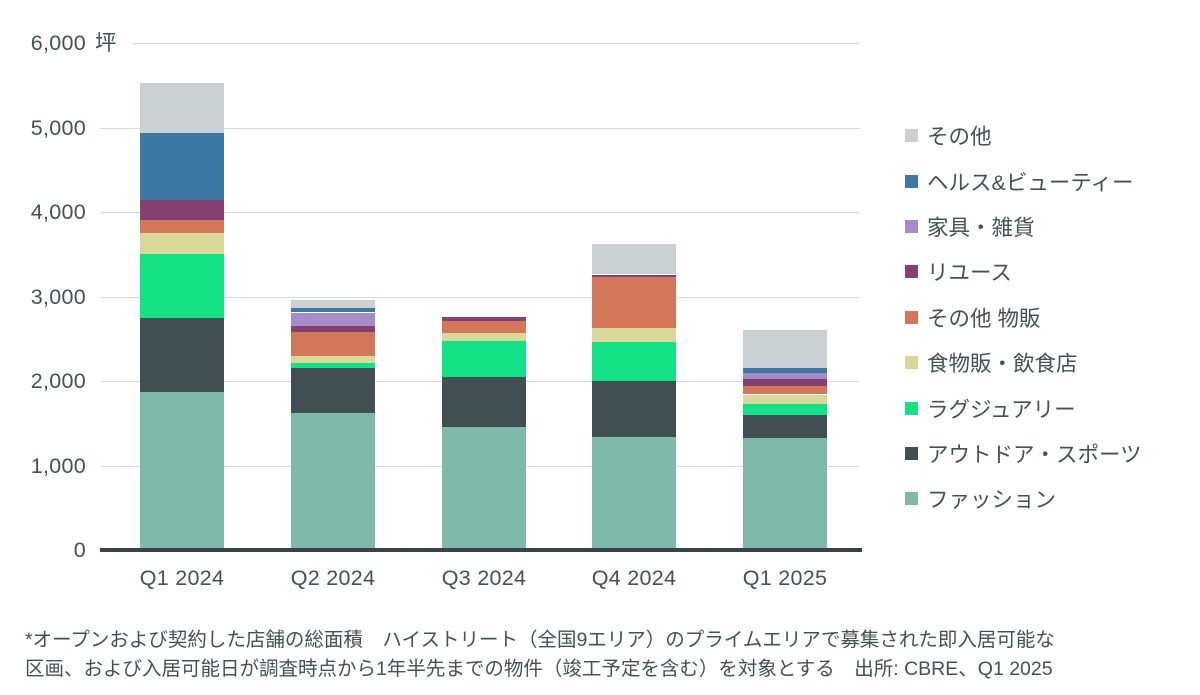 Image resolution: width=1200 pixels, height=695 pixels. I want to click on legend-label: 食物販・飲食店, so click(1002, 364).